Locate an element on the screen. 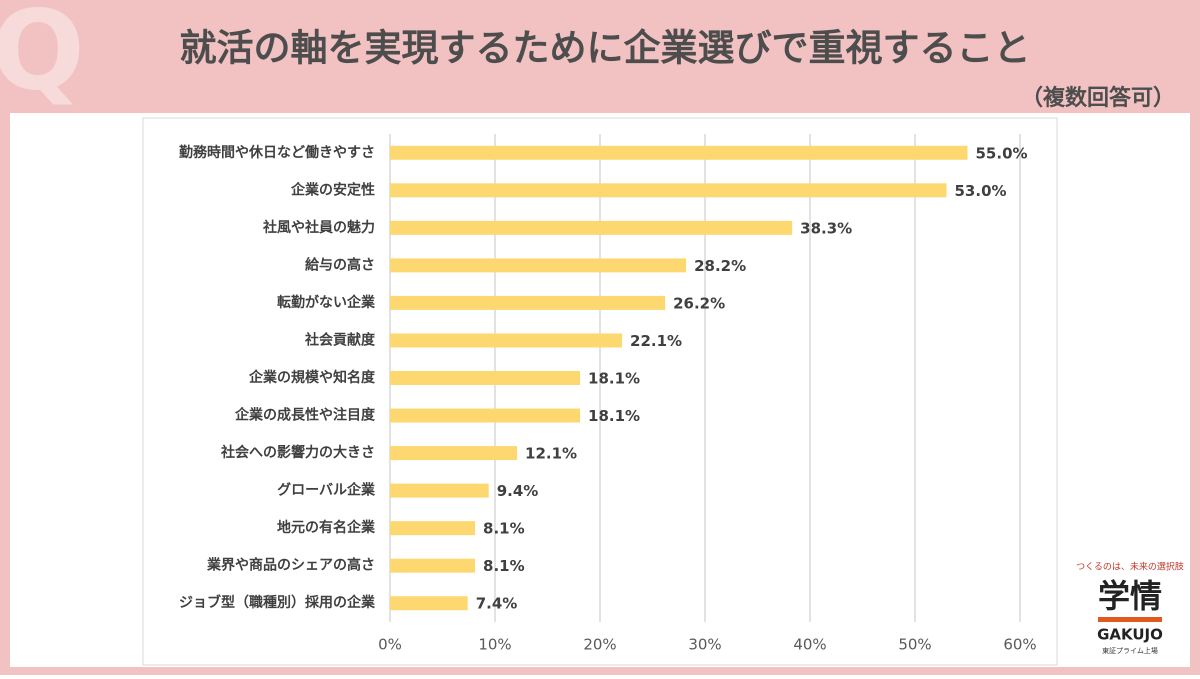 This screenshot has height=679, width=1200. x-tick-label: 40% is located at coordinates (809, 645).